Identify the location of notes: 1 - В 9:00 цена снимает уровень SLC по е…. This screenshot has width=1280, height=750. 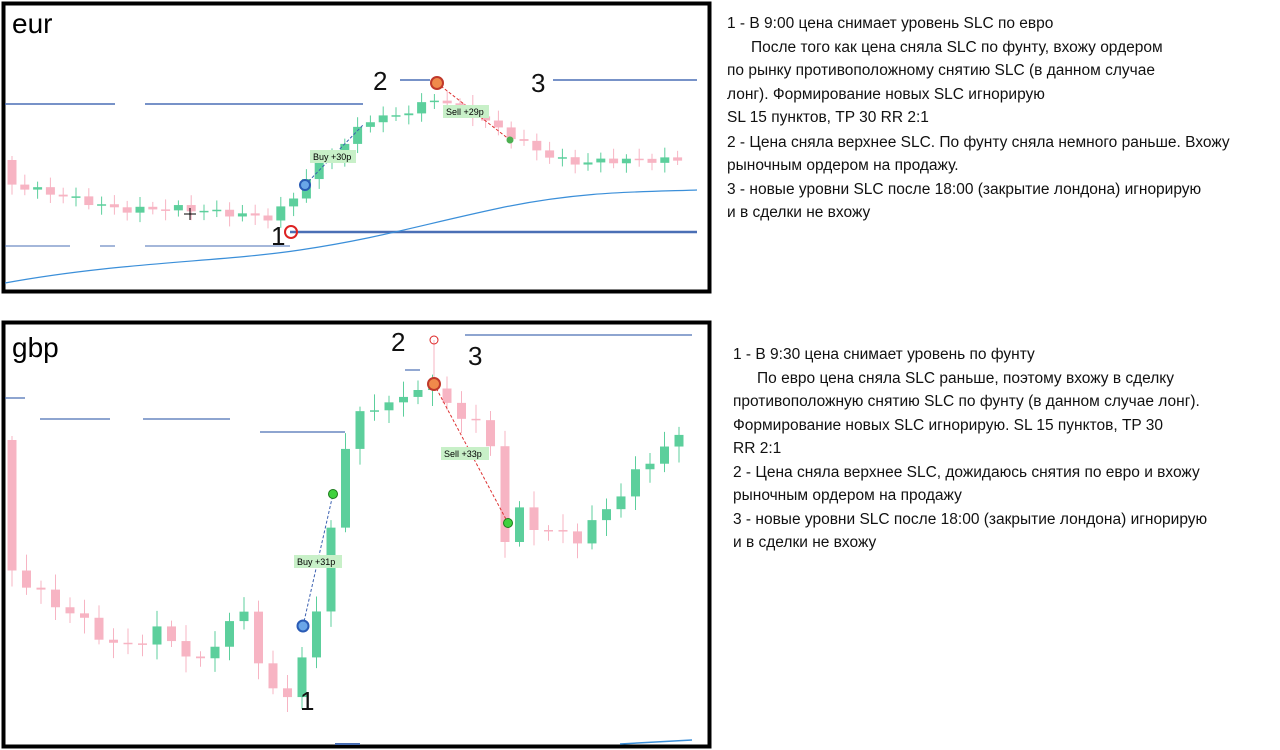
(978, 118).